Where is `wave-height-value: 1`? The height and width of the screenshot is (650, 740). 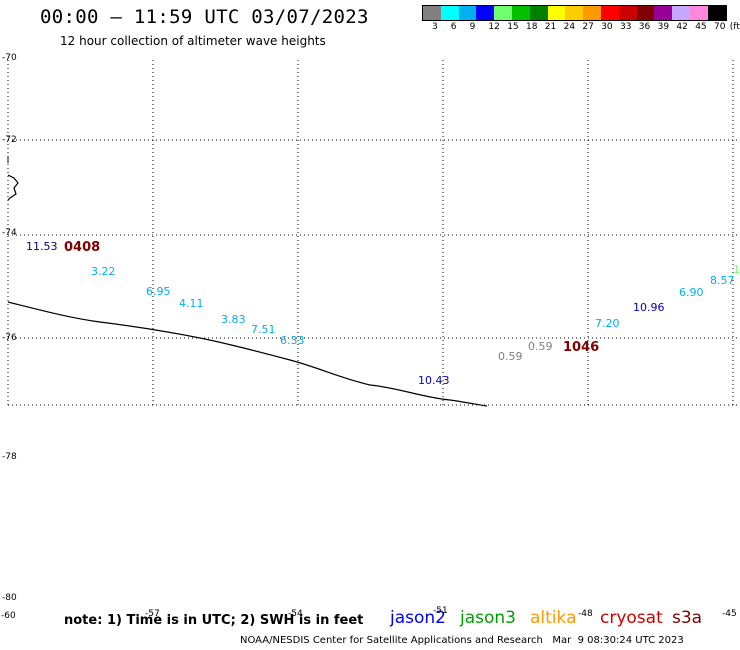
wave-height-value: 1 is located at coordinates (736, 269).